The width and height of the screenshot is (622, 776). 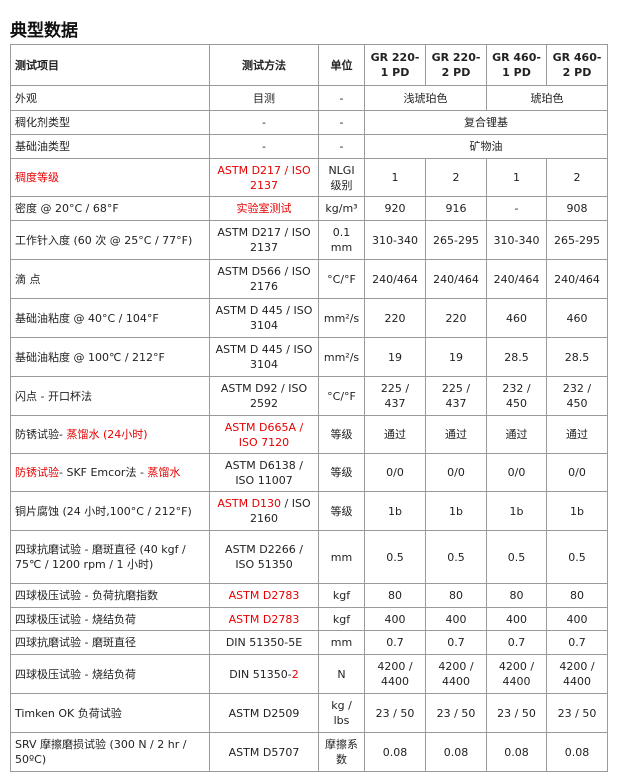 What do you see at coordinates (456, 511) in the screenshot?
I see `cell-gr-220-2-pd: 1b` at bounding box center [456, 511].